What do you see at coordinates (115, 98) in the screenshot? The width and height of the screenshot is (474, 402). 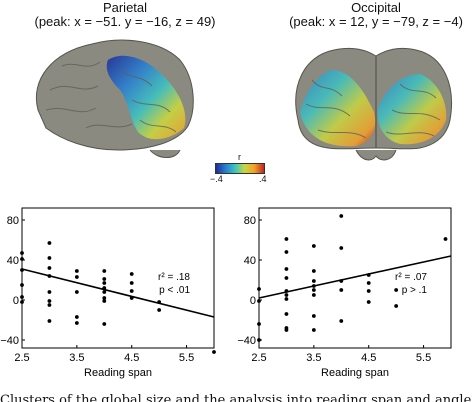 I see `parietal-brain` at bounding box center [115, 98].